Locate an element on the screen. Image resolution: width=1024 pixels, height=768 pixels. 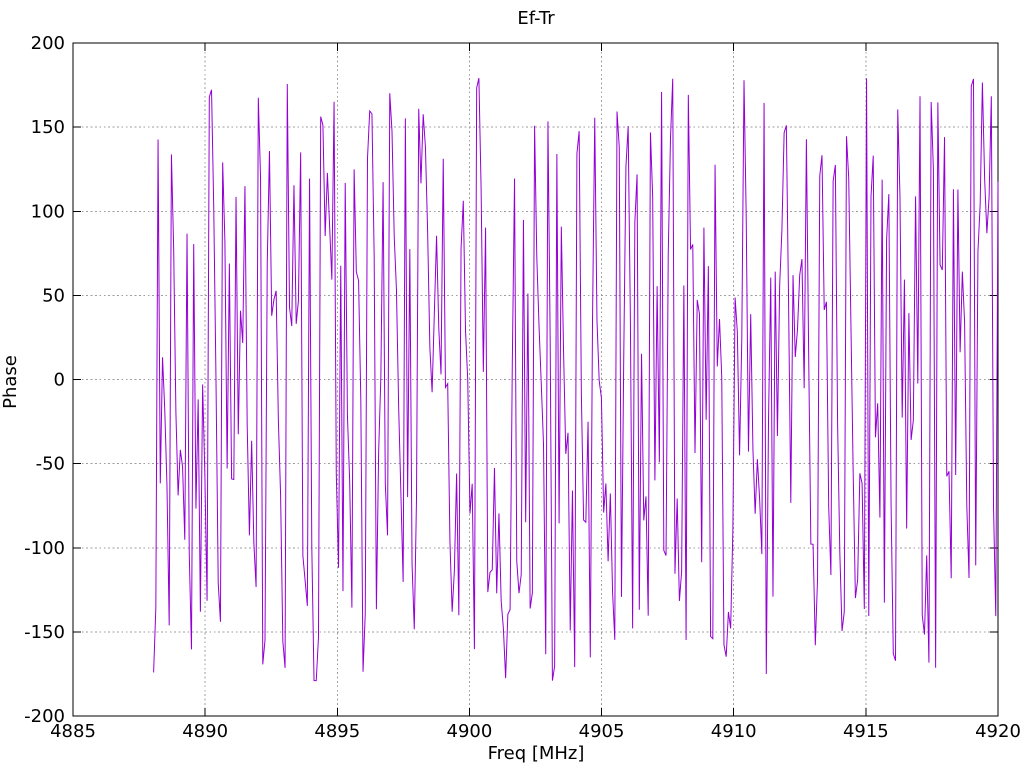
y-tick-label: -100 is located at coordinates (44, 548).